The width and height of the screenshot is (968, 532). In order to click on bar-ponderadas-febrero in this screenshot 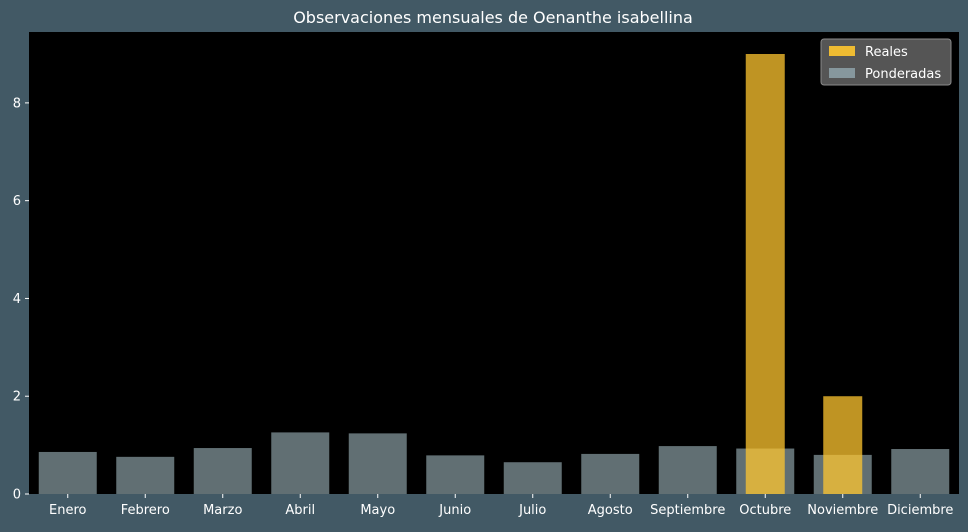, I will do `click(145, 475)`.